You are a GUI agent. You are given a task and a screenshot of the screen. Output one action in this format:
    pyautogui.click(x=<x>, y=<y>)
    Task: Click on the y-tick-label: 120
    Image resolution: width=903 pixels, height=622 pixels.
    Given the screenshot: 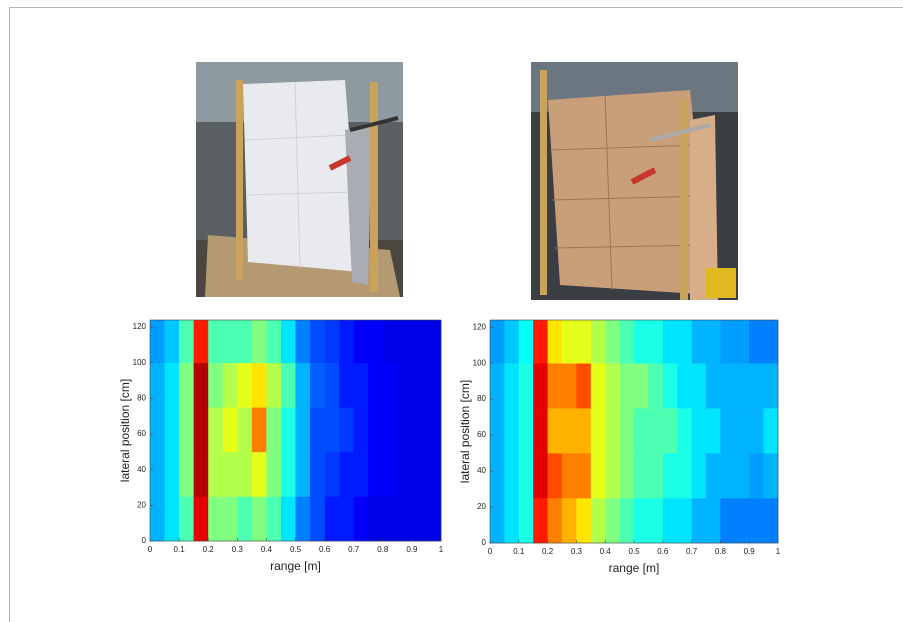 What is the action you would take?
    pyautogui.click(x=140, y=326)
    